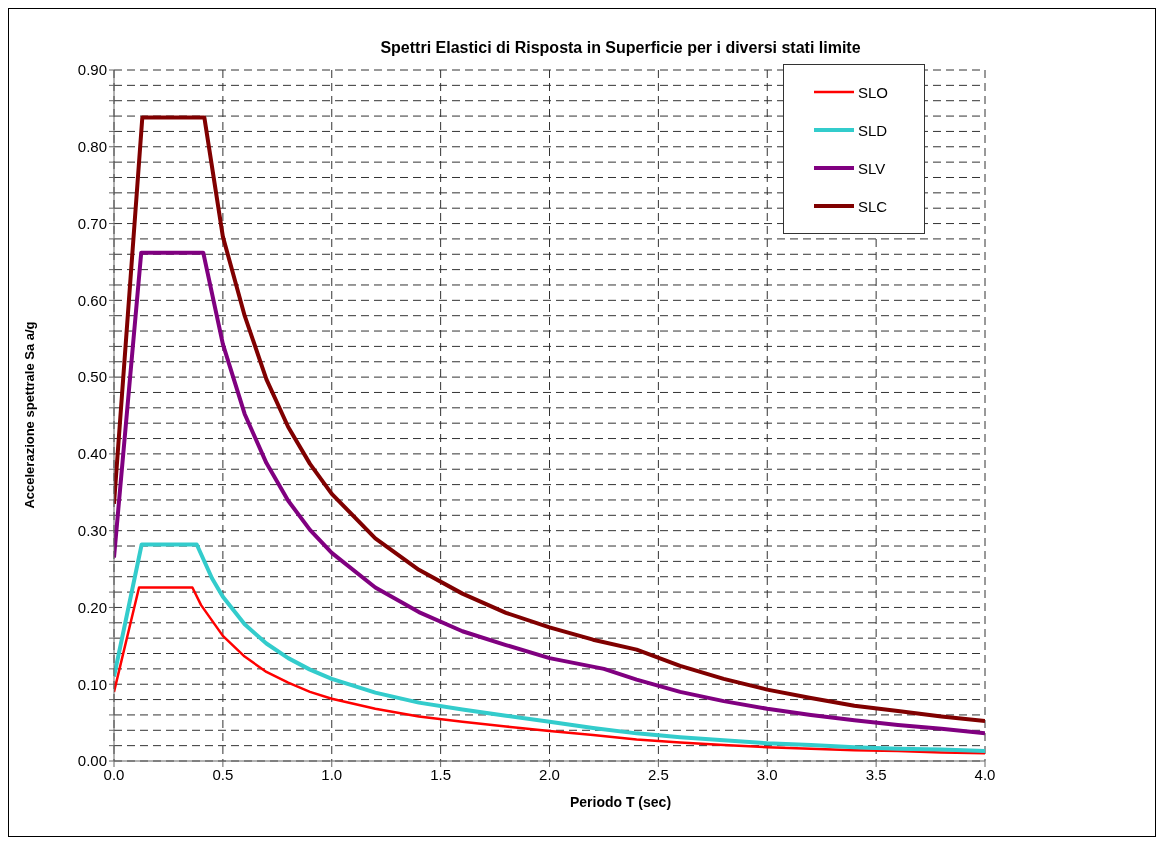  I want to click on y-tick-label: 0.40, so click(92, 454).